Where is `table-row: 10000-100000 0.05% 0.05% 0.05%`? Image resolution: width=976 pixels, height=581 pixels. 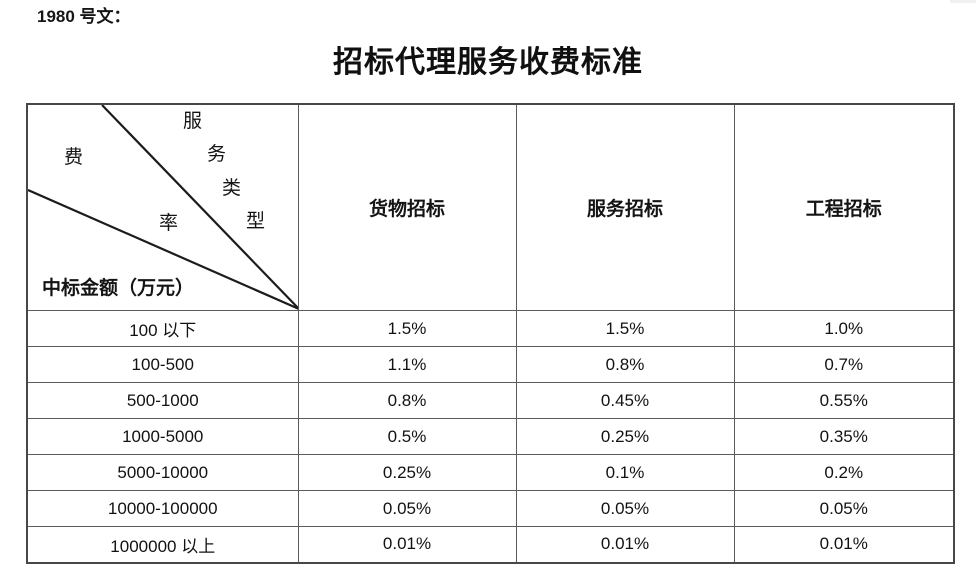
table-row: 10000-100000 0.05% 0.05% 0.05% is located at coordinates (490, 508).